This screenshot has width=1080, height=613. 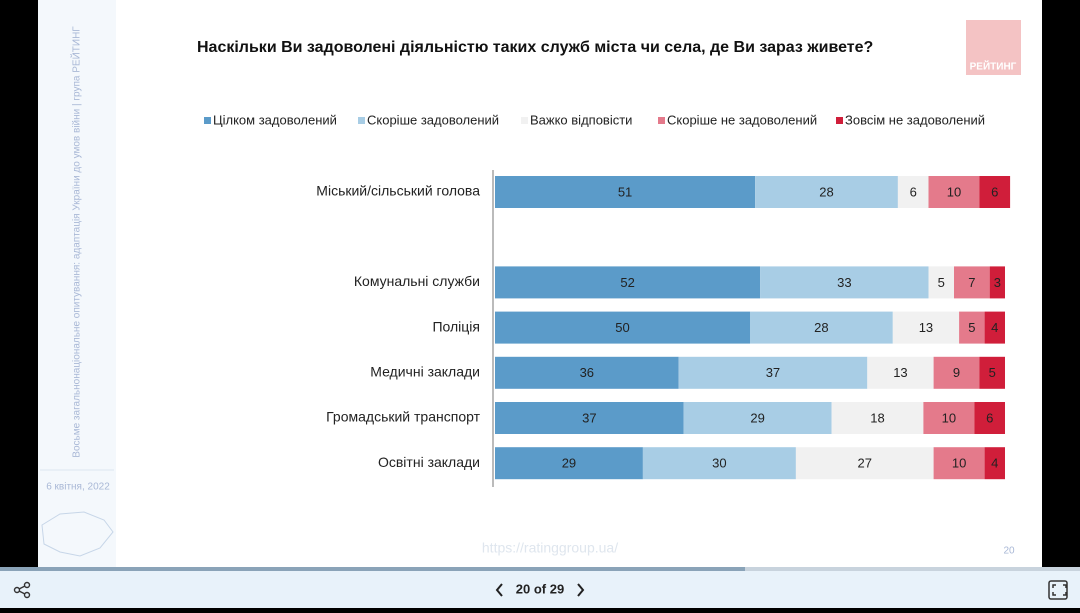 I want to click on data-label: 33, so click(x=844, y=282).